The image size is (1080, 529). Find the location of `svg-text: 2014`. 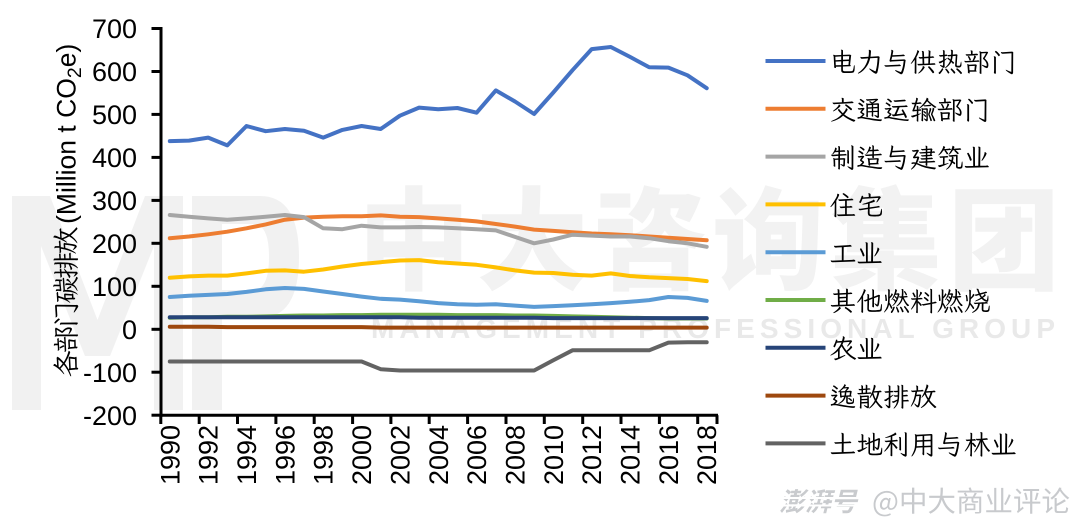

svg-text: 2014 is located at coordinates (631, 455).